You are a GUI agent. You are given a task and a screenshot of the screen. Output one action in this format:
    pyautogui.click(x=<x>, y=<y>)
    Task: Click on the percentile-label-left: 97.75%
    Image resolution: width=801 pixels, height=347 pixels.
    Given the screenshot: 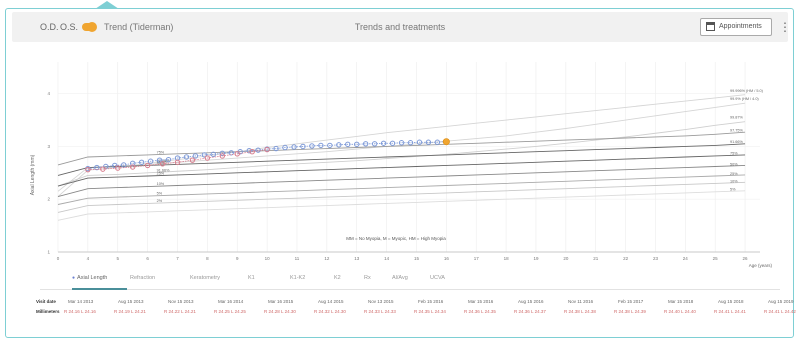 What is the action you would take?
    pyautogui.click(x=164, y=161)
    